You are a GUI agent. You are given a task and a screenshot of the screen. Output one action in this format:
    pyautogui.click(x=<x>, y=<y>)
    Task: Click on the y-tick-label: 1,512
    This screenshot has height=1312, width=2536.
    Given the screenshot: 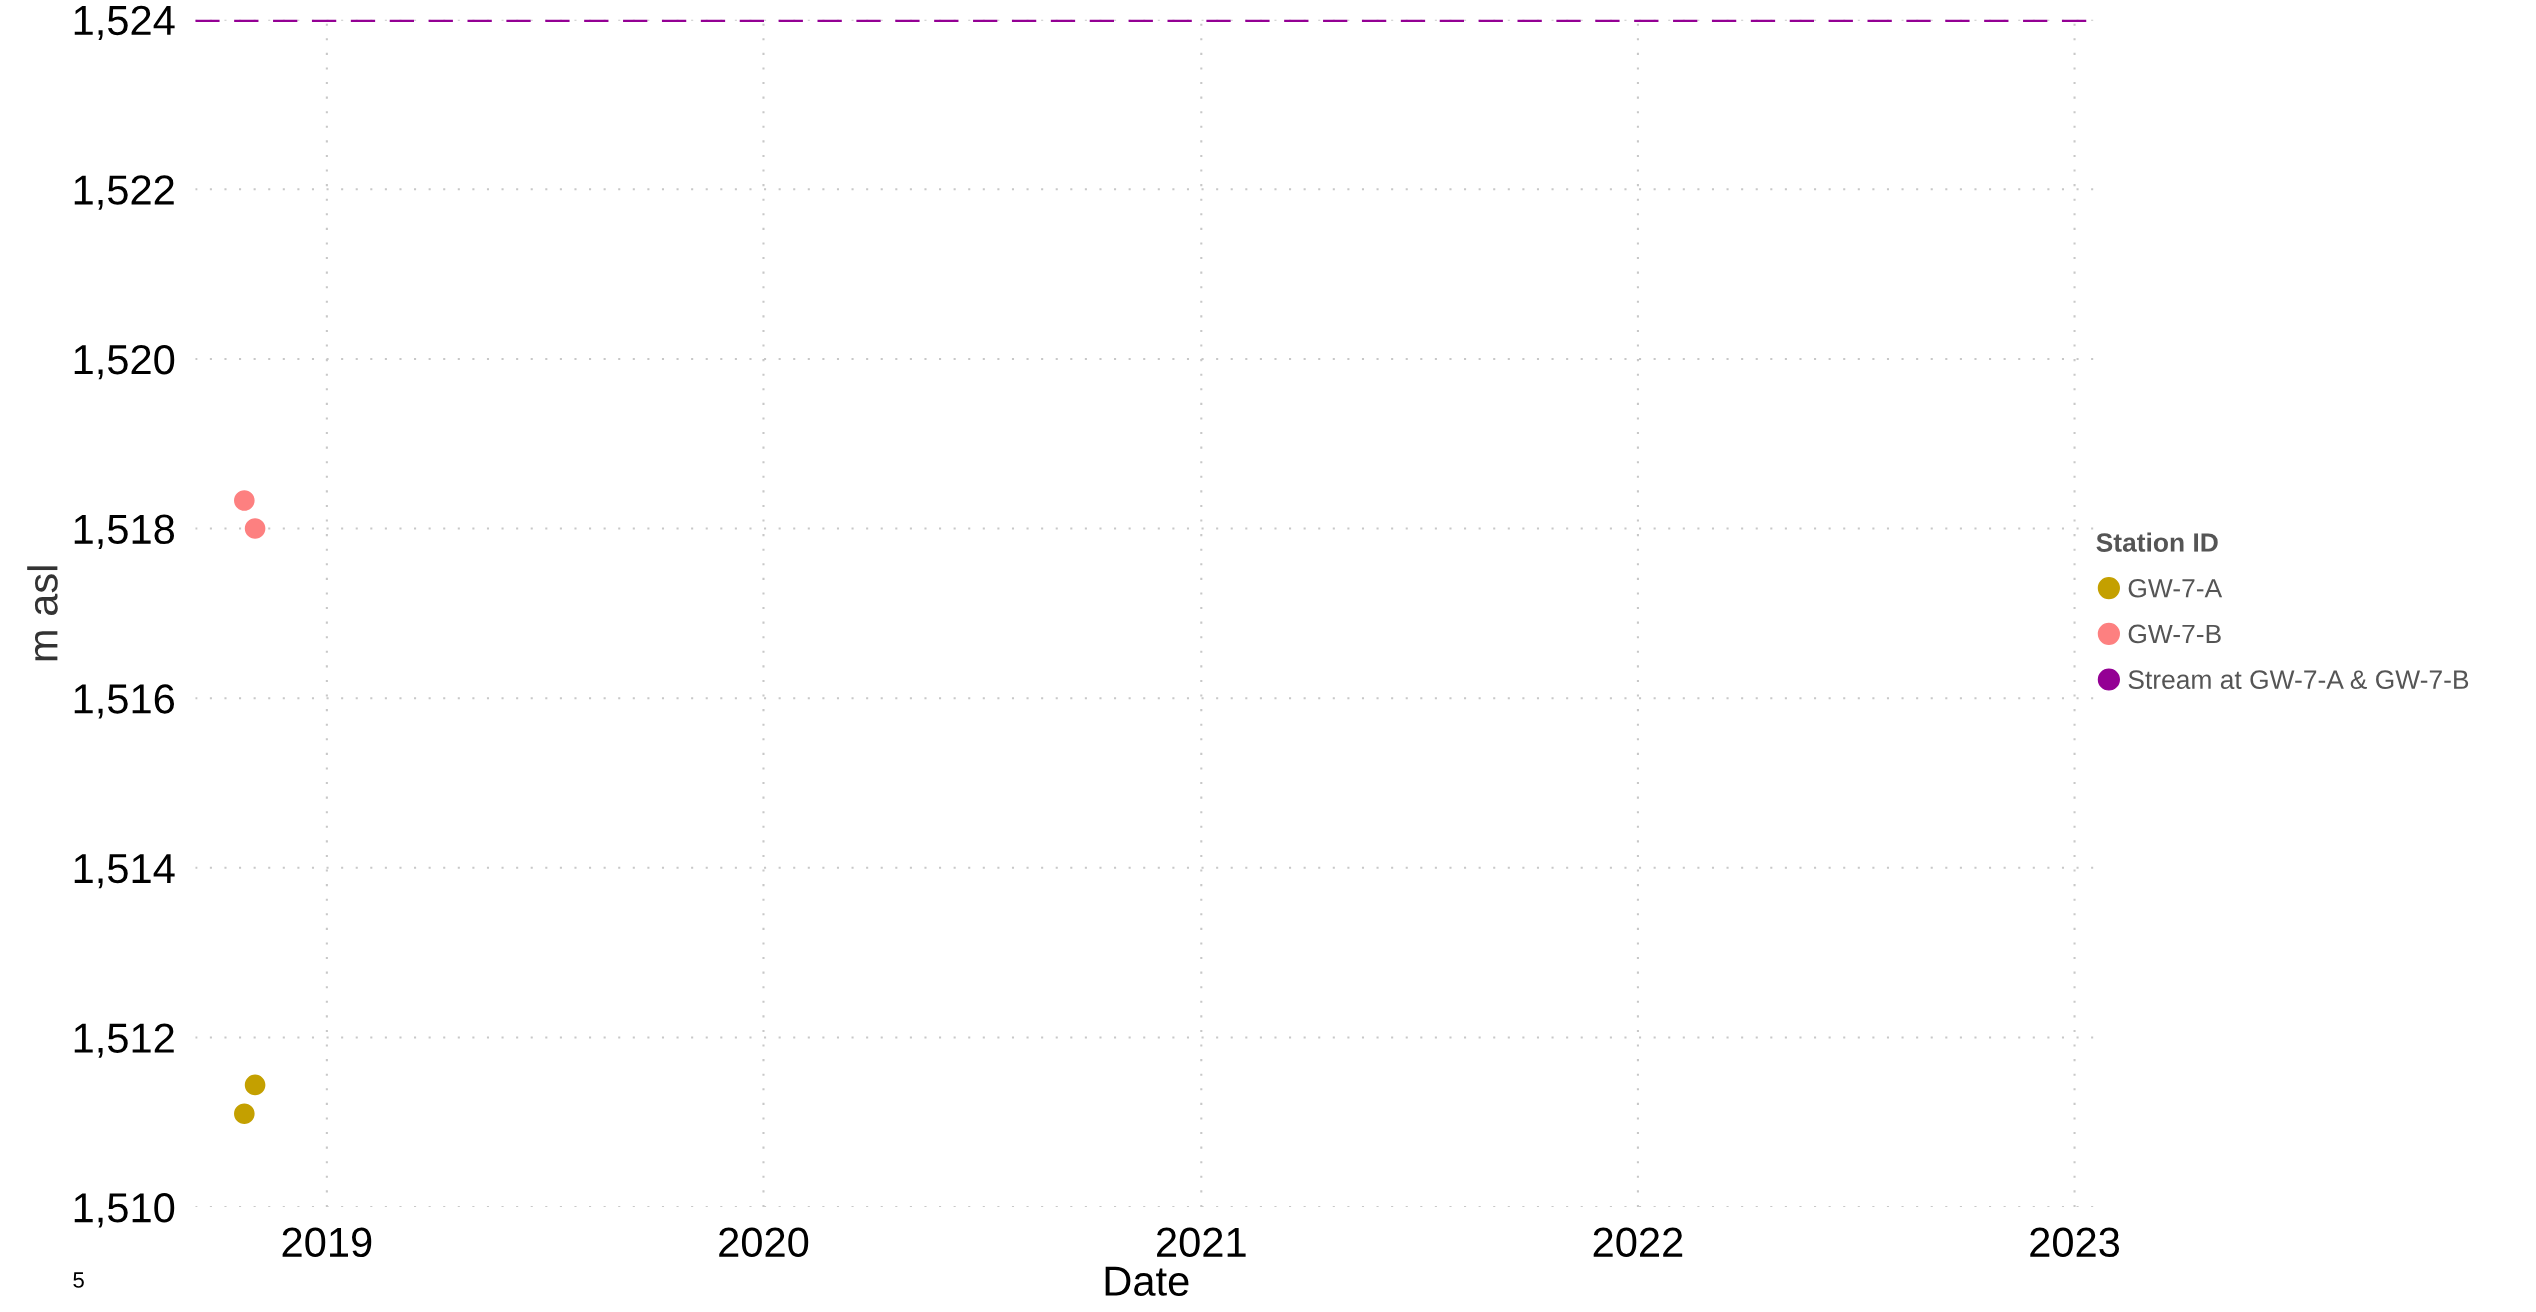 What is the action you would take?
    pyautogui.click(x=124, y=1040)
    